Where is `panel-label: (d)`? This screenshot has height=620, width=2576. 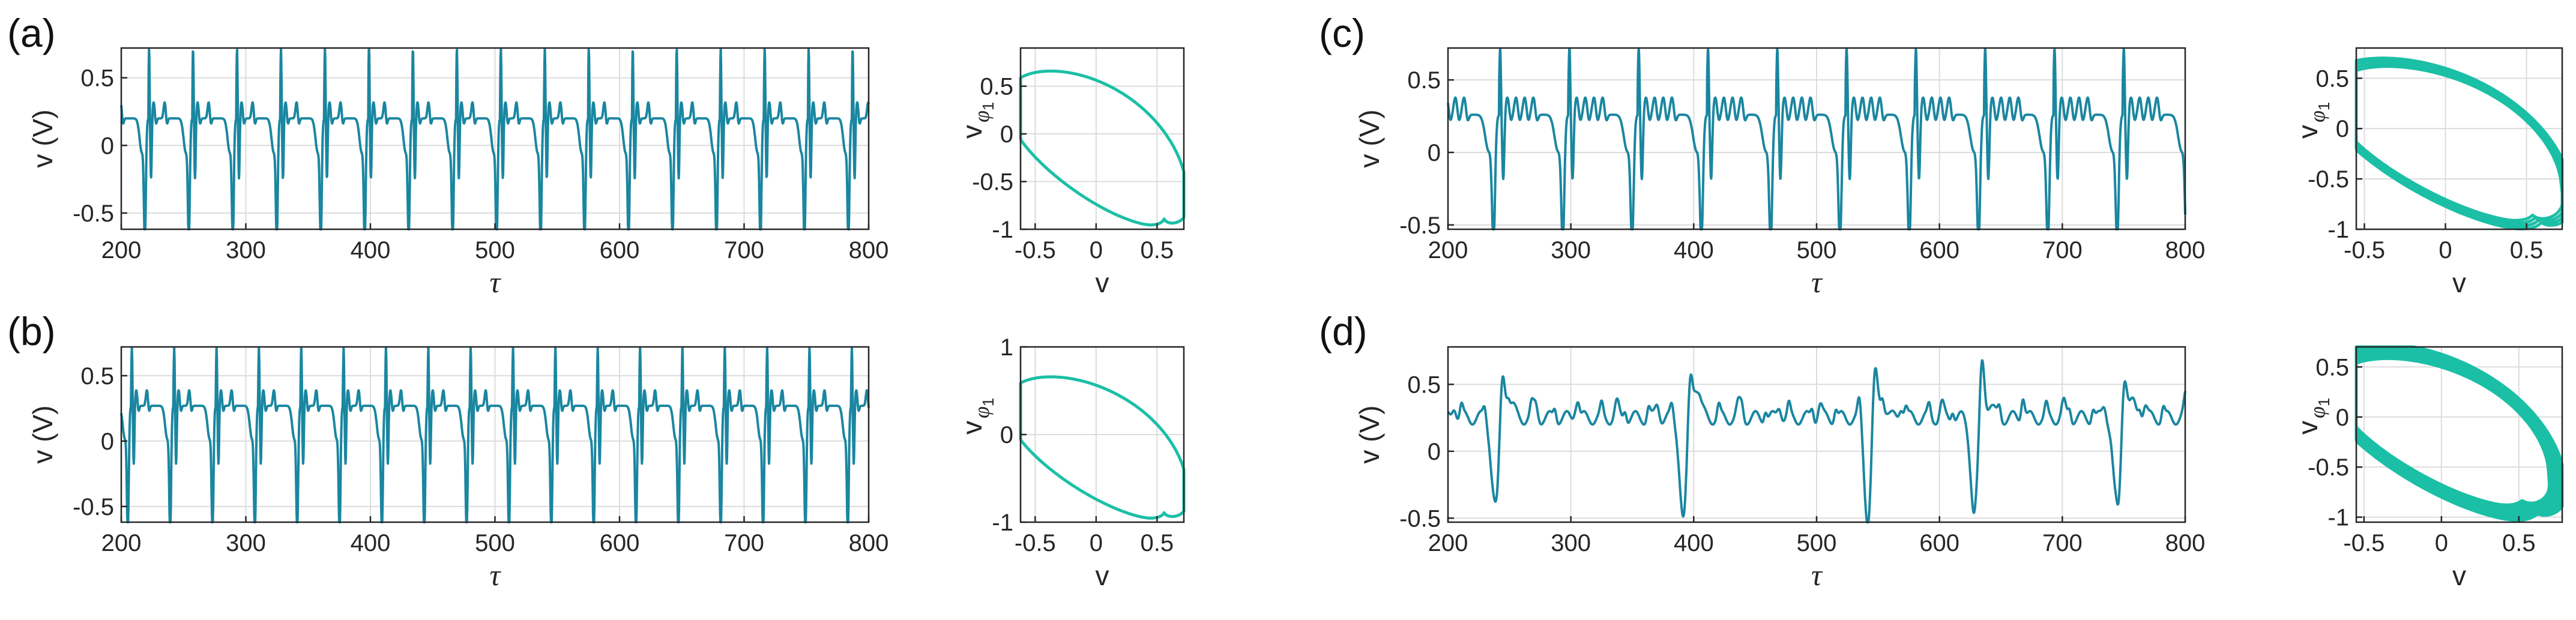 panel-label: (d) is located at coordinates (1343, 331).